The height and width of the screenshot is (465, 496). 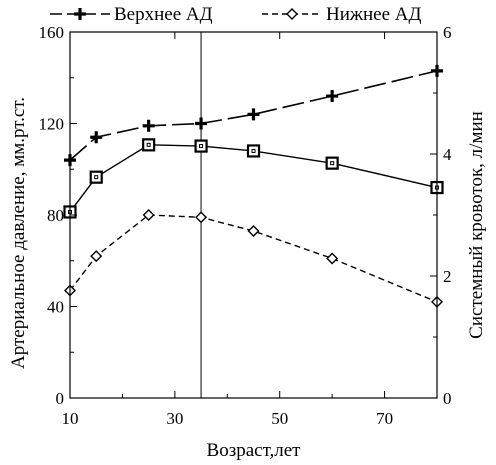 I want to click on x-tick-label: 30, so click(x=174, y=418).